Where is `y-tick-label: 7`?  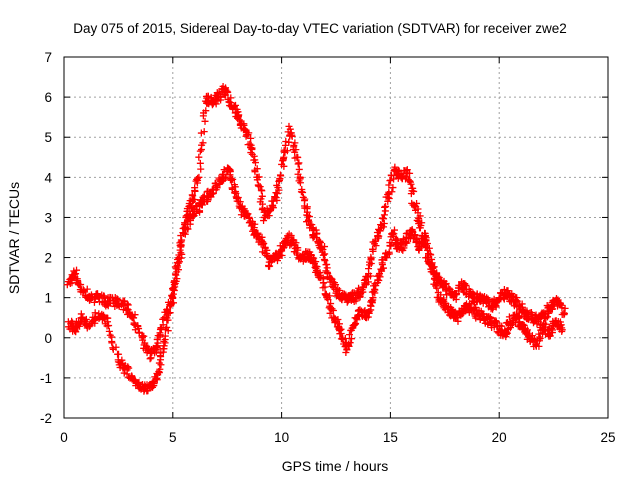
y-tick-label: 7 is located at coordinates (48, 57).